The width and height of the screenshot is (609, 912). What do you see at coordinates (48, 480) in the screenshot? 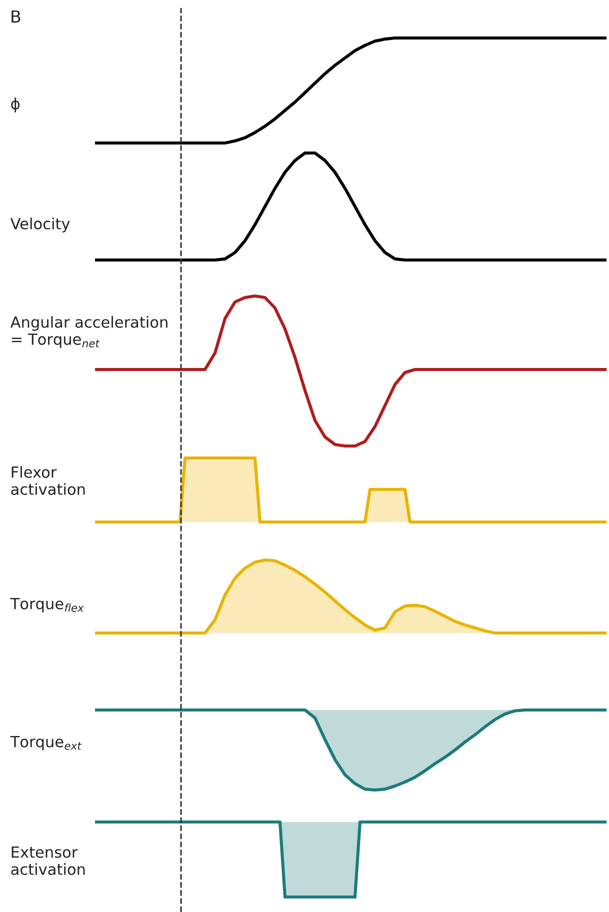
I see `y-axis-title: Flexor activation` at bounding box center [48, 480].